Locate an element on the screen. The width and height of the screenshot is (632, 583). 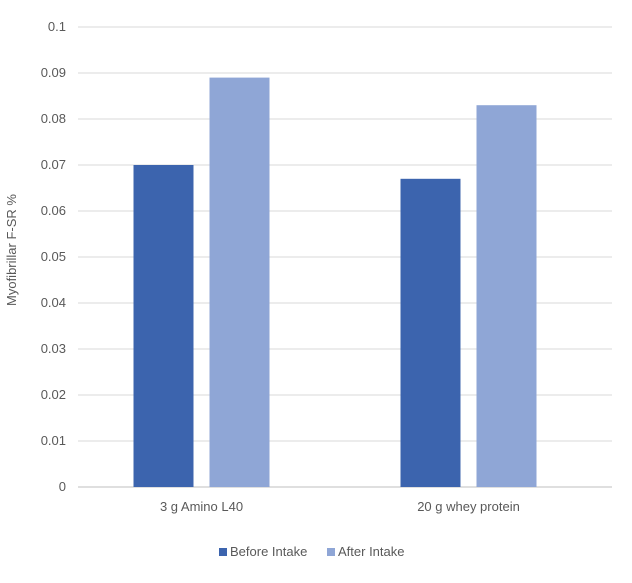
y-tick-label: 0.02 is located at coordinates (53, 394).